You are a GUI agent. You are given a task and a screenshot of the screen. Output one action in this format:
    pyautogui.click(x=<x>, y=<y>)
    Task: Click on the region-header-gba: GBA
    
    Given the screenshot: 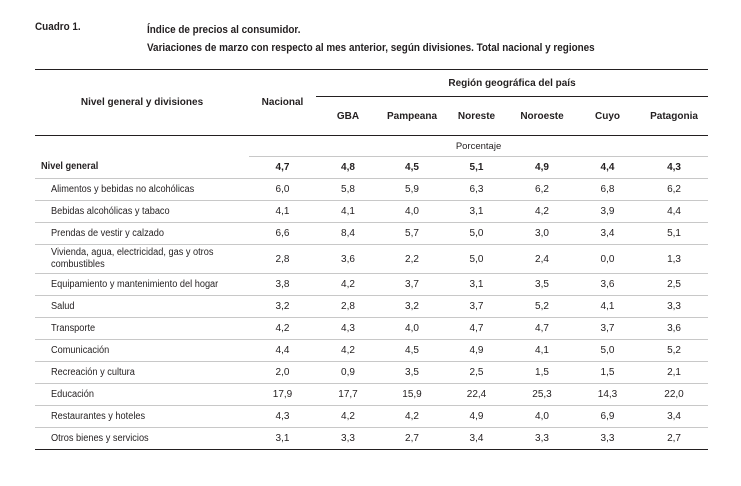 What is the action you would take?
    pyautogui.click(x=348, y=116)
    